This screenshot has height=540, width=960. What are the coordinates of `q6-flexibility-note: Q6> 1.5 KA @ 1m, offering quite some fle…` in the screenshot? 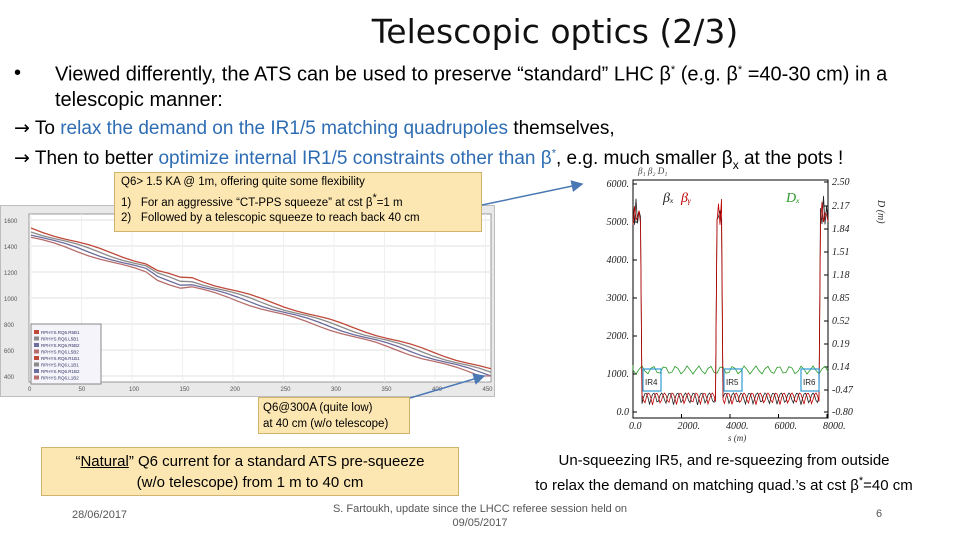 It's located at (298, 202).